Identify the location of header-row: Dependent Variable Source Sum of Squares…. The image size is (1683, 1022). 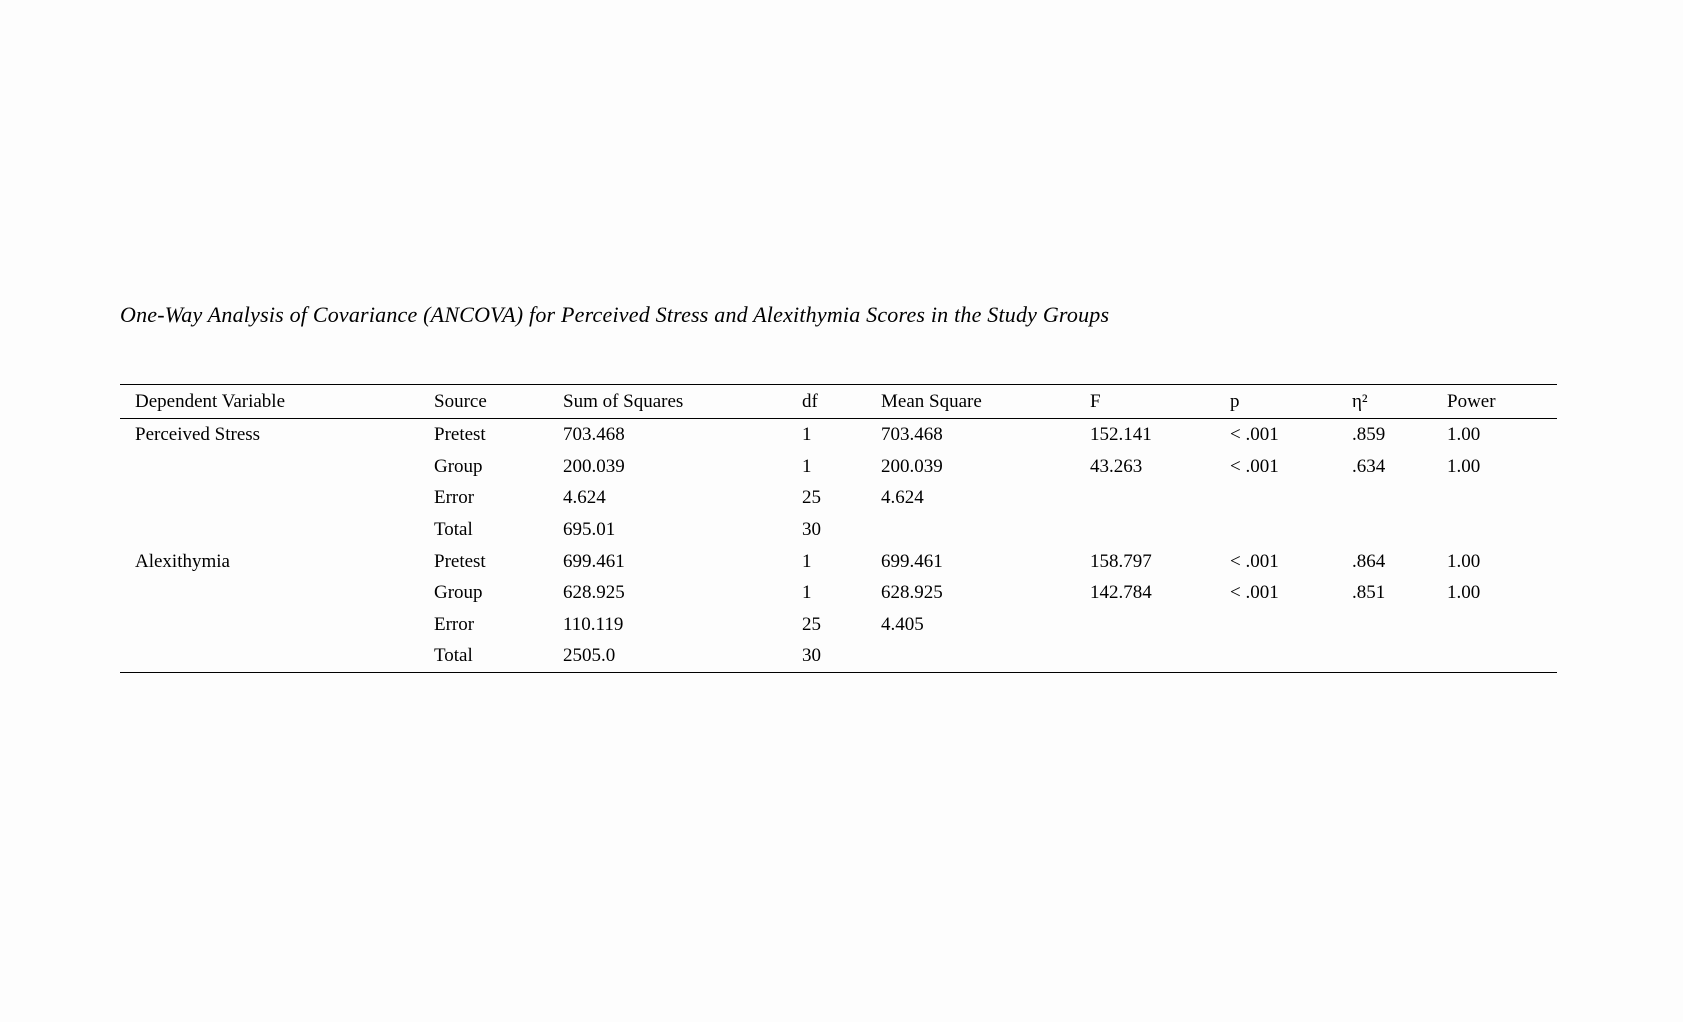
(838, 401).